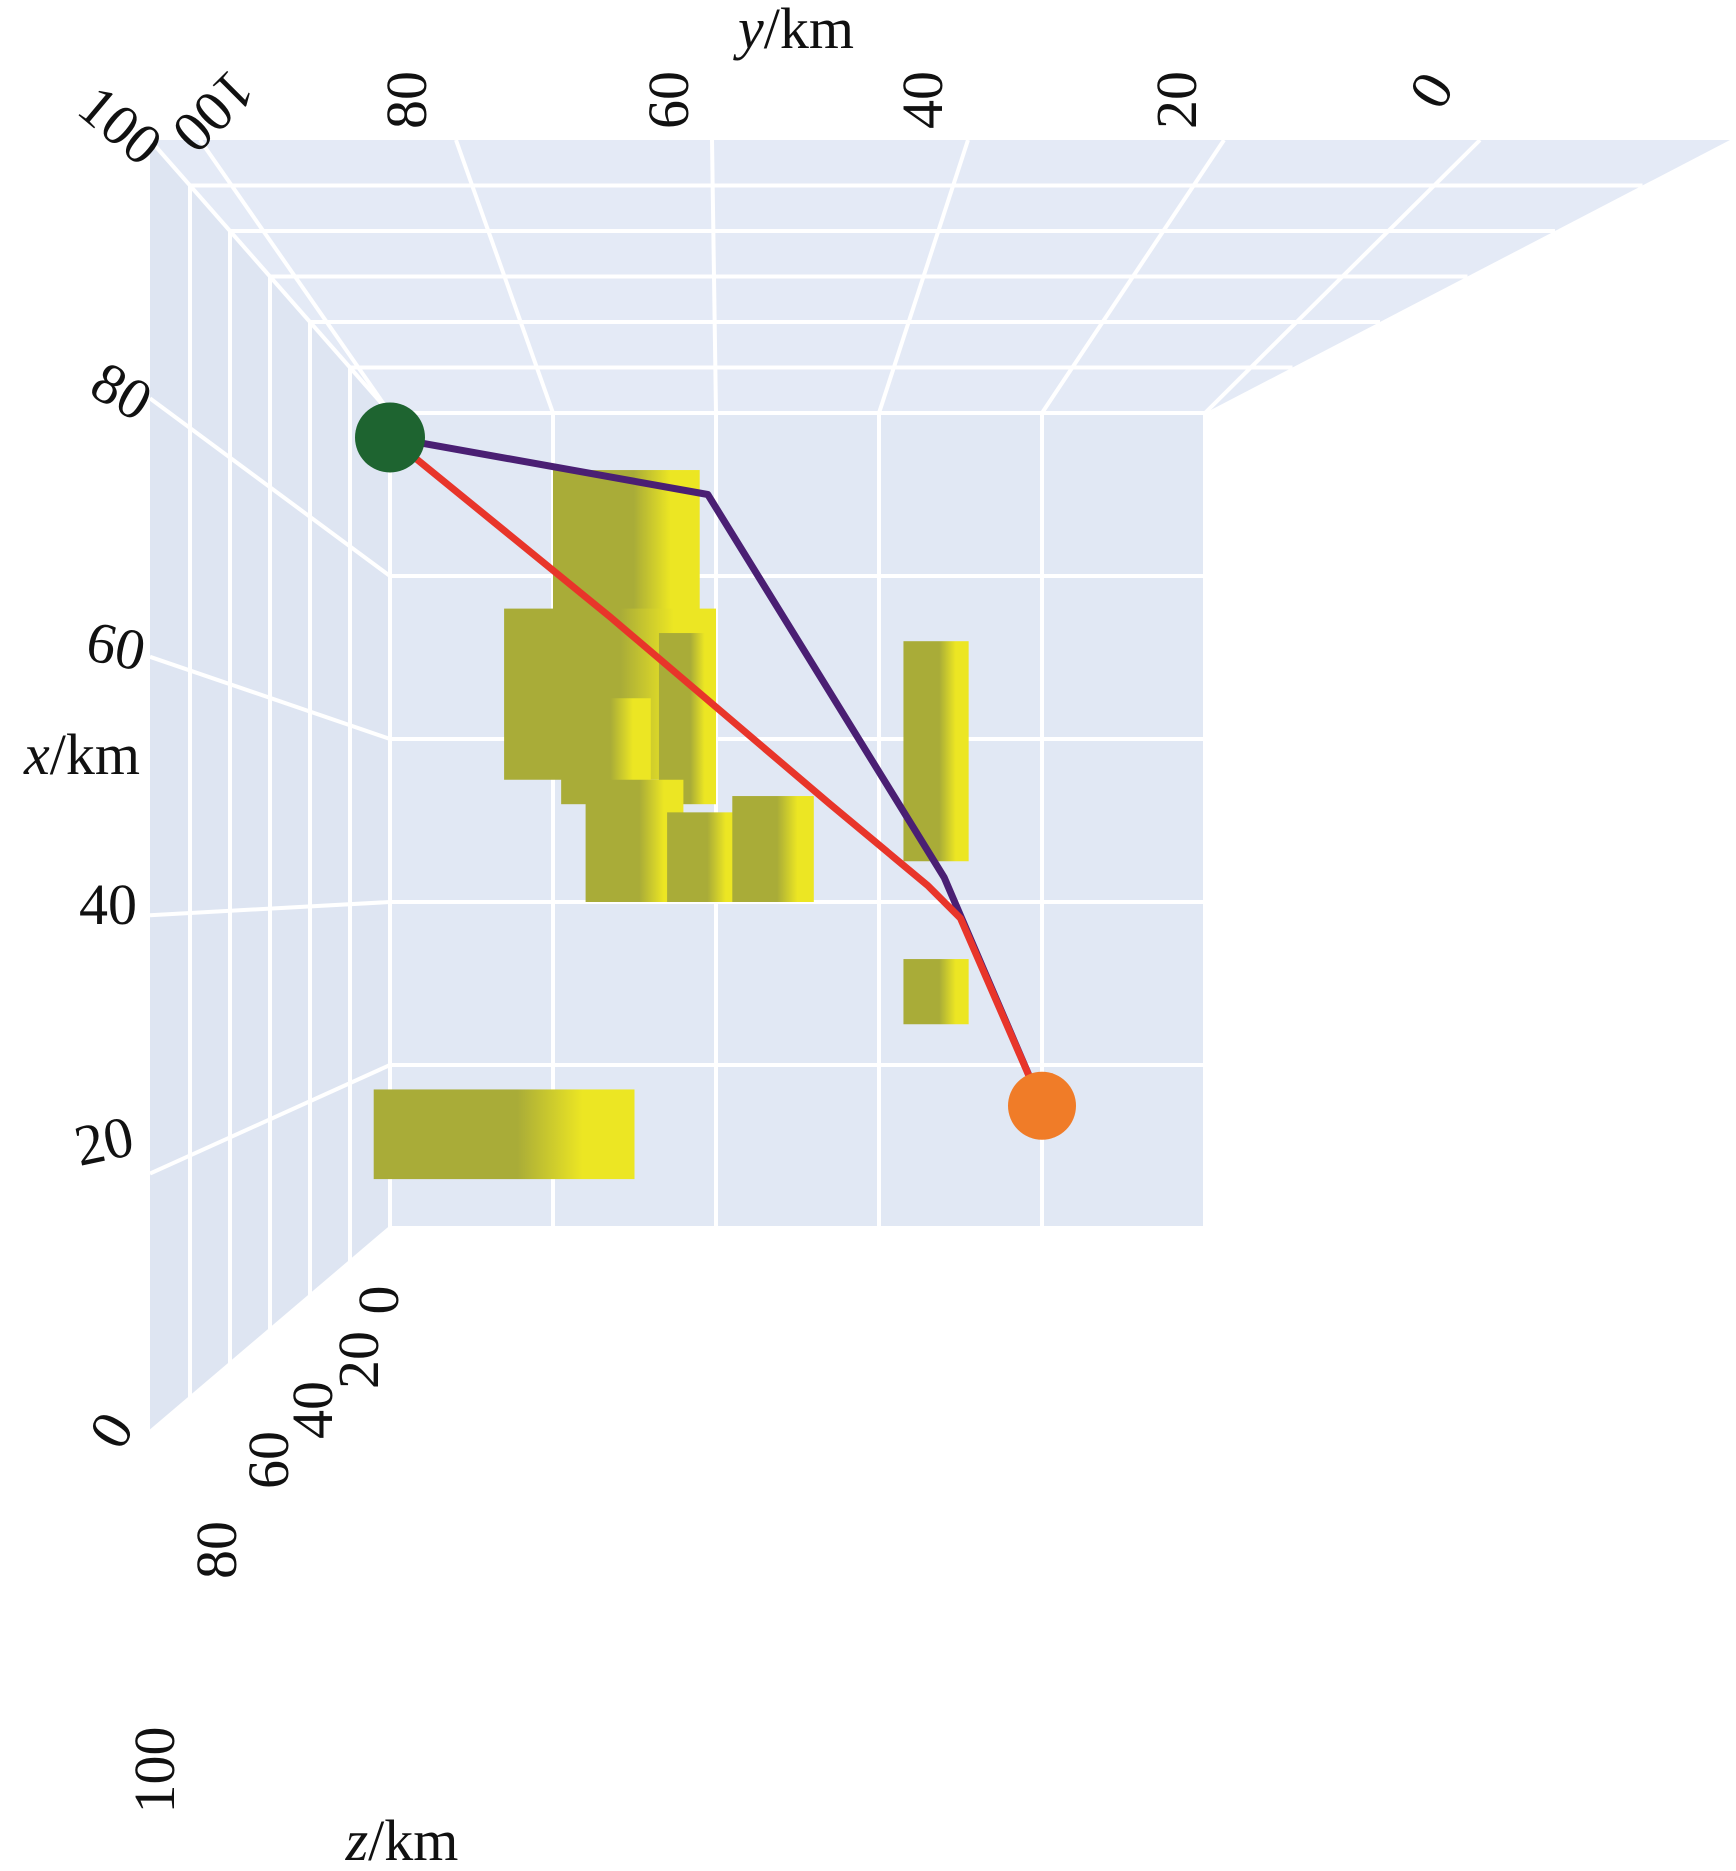 The width and height of the screenshot is (1736, 1871). I want to click on x-axis-label: x/km, so click(81, 754).